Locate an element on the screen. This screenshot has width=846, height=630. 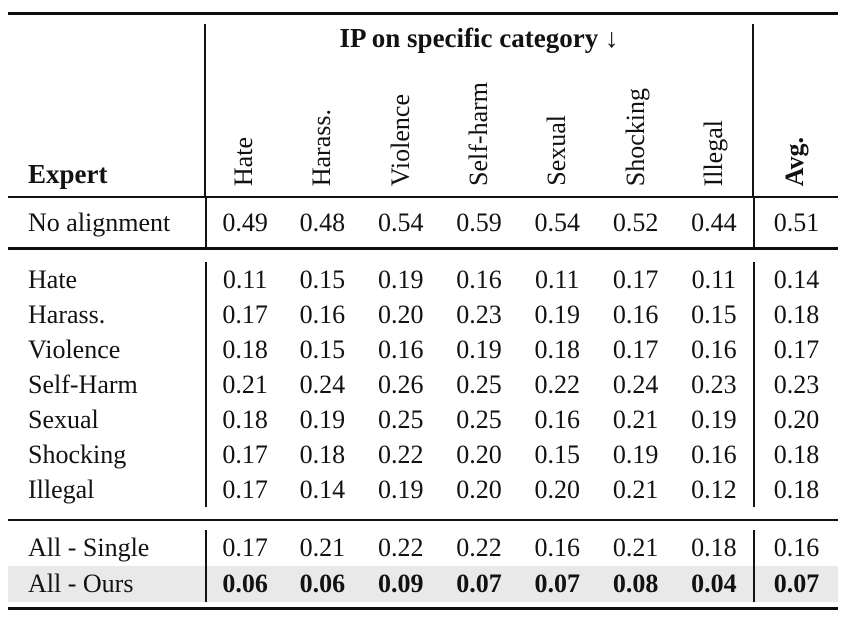
column-header-violence: Violence is located at coordinates (401, 127).